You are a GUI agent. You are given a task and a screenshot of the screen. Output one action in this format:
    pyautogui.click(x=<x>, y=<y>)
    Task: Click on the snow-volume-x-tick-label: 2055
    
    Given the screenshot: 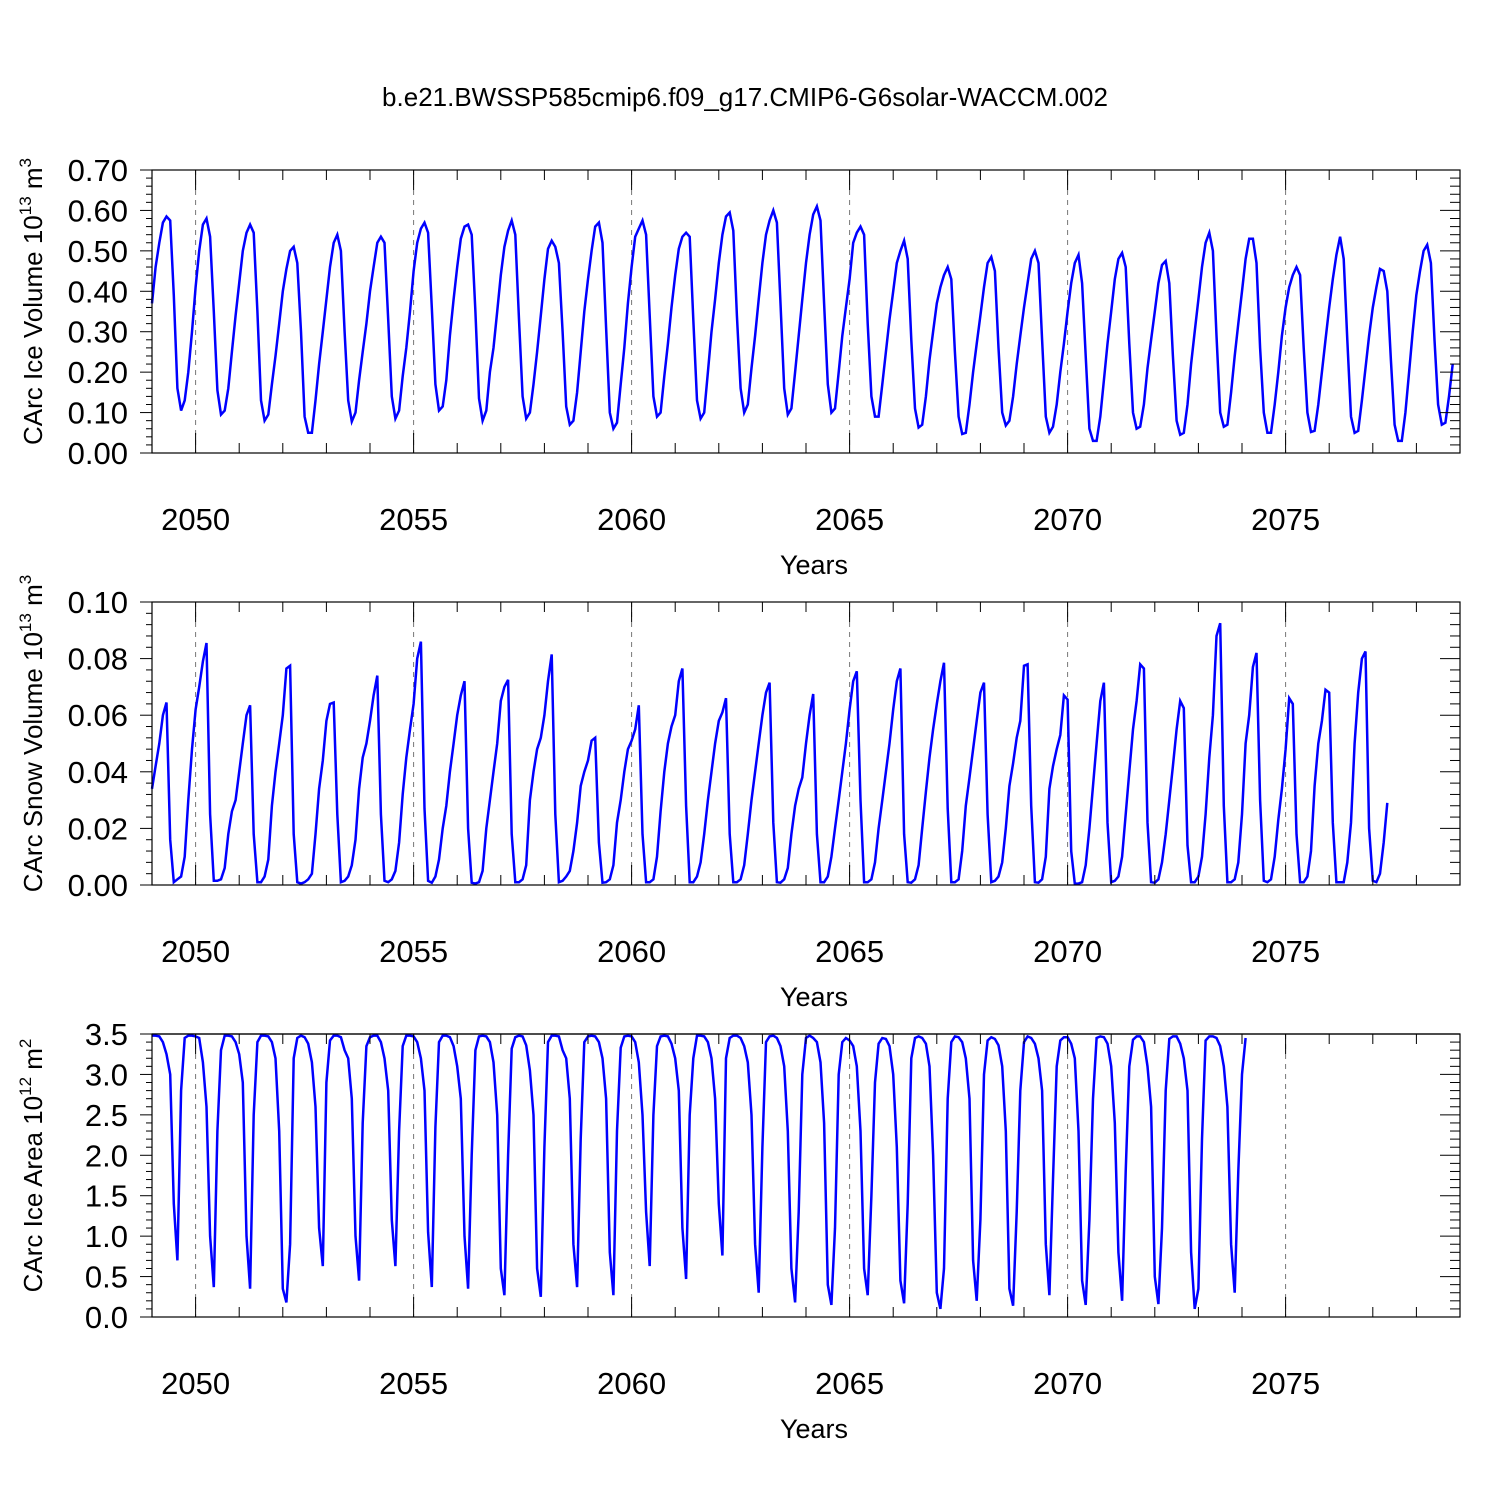 What is the action you would take?
    pyautogui.click(x=413, y=951)
    